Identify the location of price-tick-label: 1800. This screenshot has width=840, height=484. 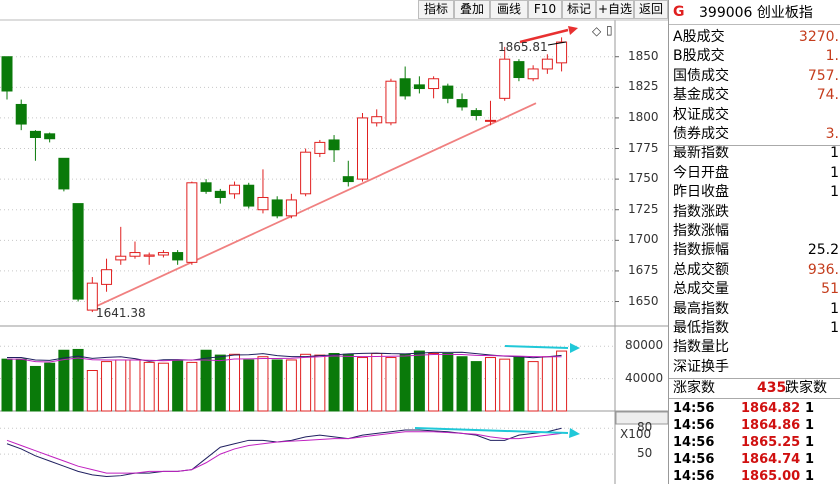
(643, 116).